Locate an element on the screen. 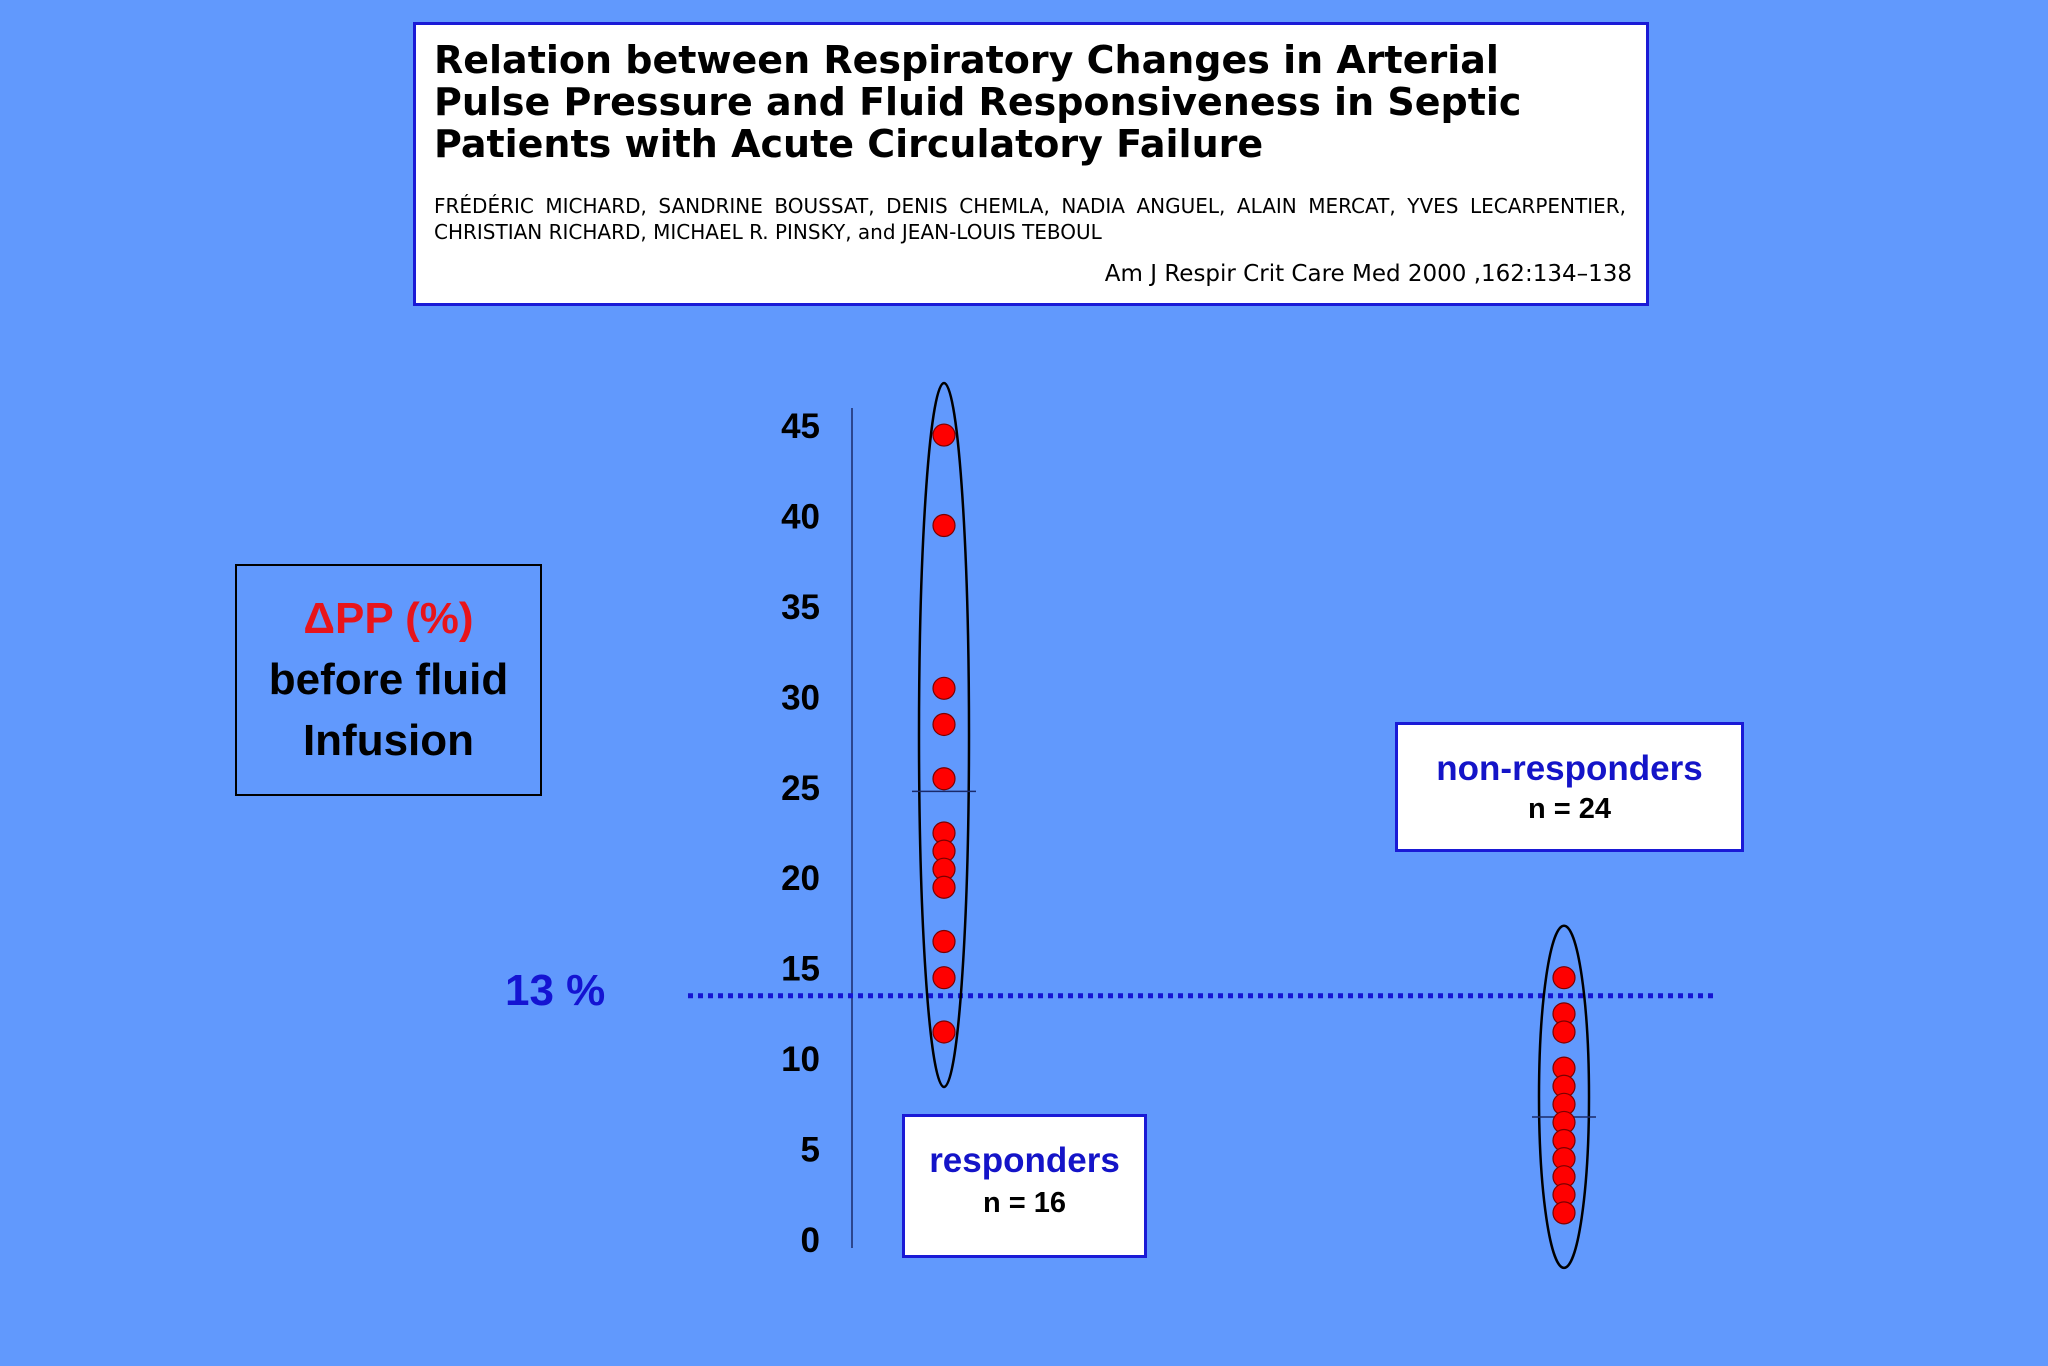  responders-count: n = 16 is located at coordinates (1024, 1203).